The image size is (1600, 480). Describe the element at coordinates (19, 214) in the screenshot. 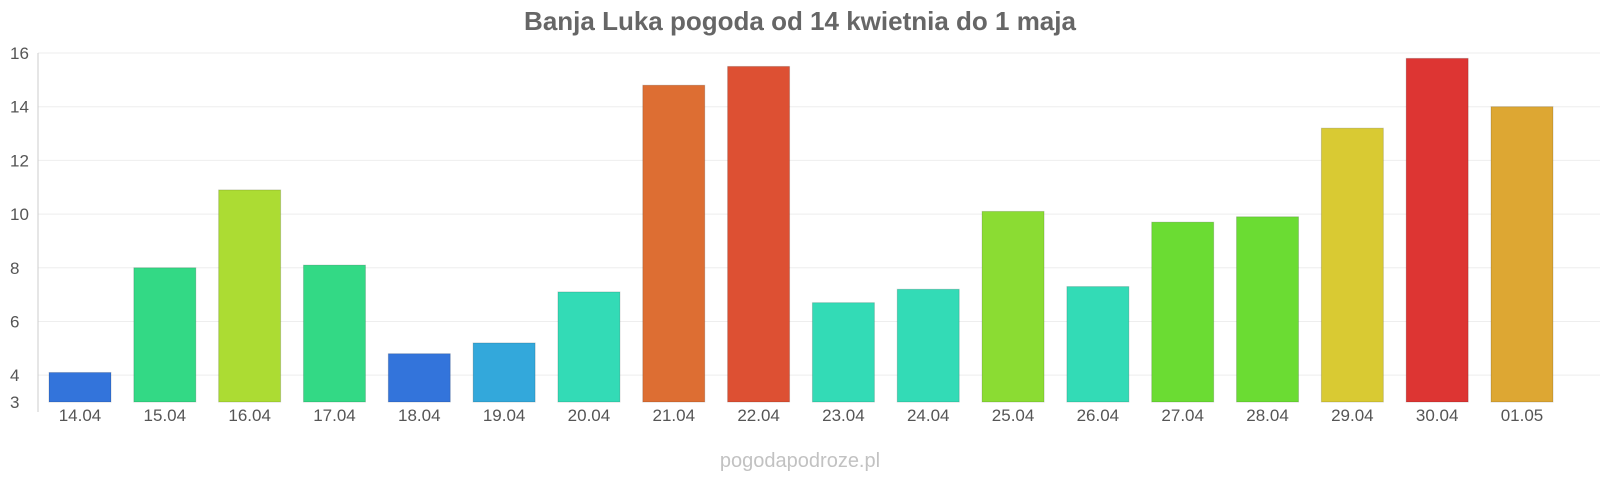

I see `y-tick-label: 10` at that location.